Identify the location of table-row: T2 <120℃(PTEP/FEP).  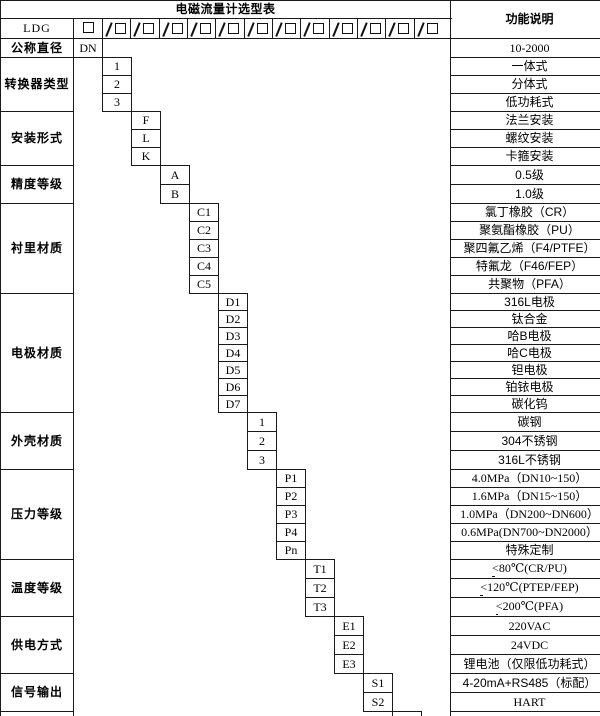
(300, 588).